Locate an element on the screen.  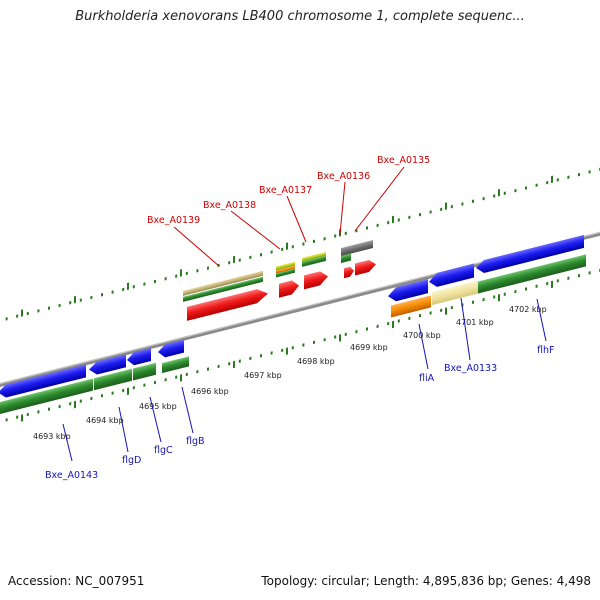
gene-label-flgb: flgB is located at coordinates (195, 441).